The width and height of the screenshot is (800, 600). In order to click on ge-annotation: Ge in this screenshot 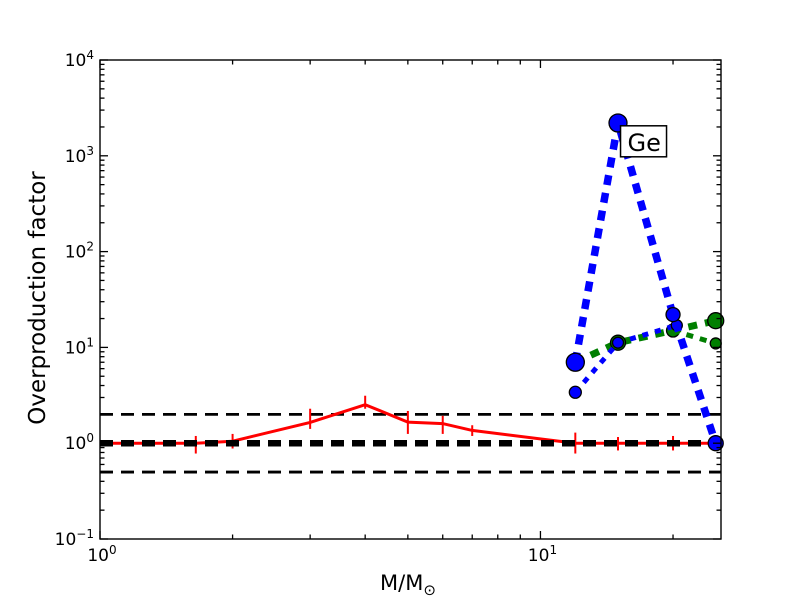, I will do `click(643, 141)`.